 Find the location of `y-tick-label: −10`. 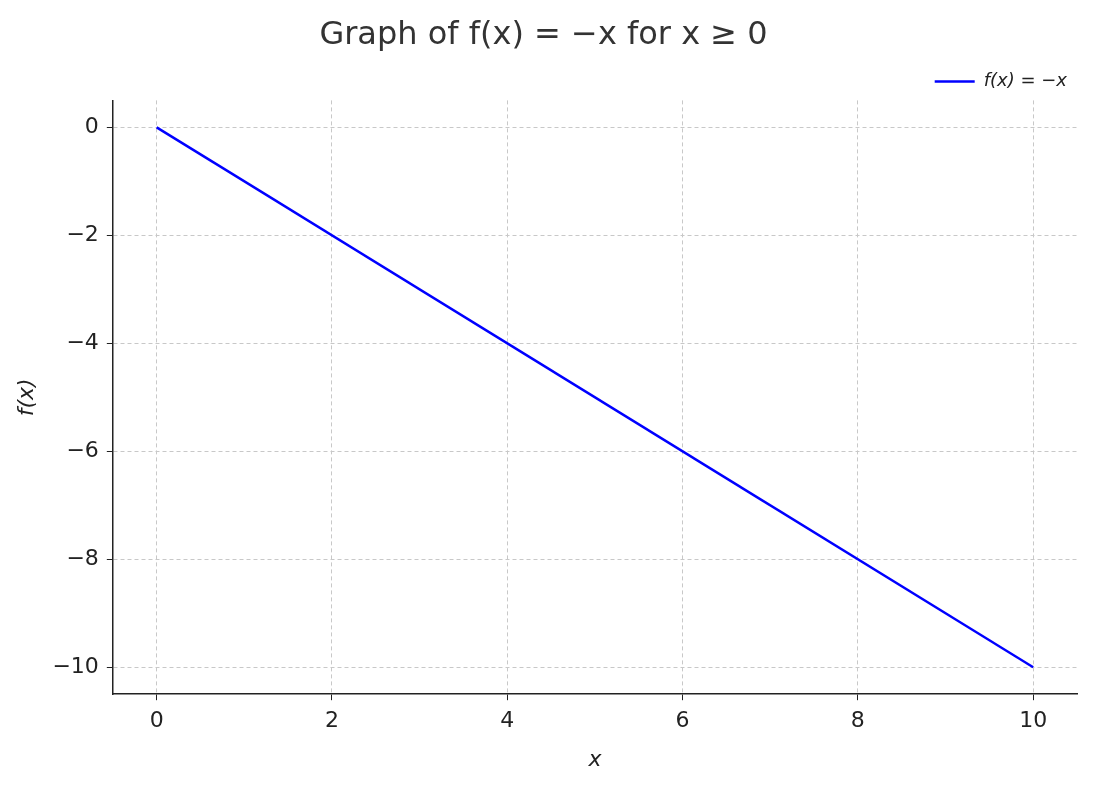

y-tick-label: −10 is located at coordinates (75, 665).